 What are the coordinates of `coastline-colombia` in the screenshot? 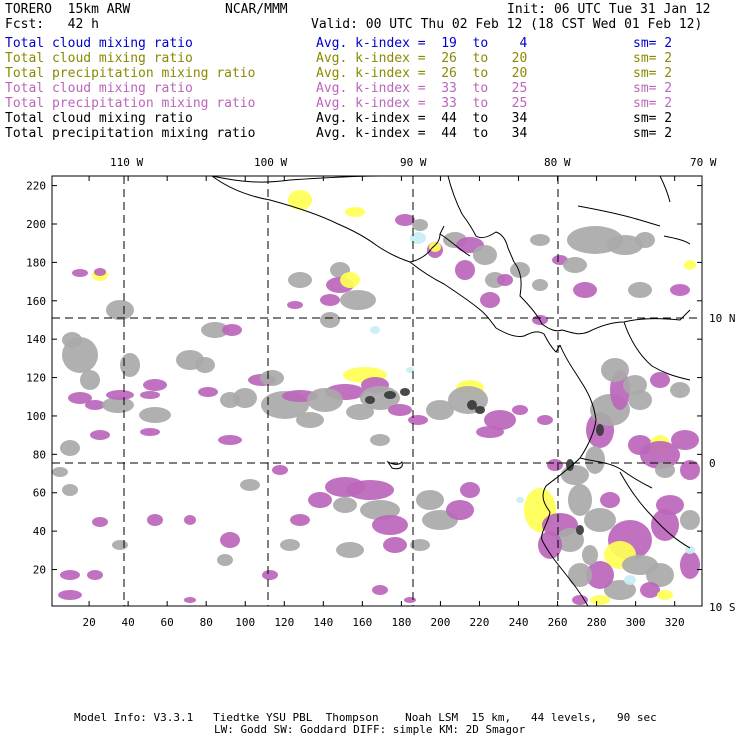 It's located at (578, 401).